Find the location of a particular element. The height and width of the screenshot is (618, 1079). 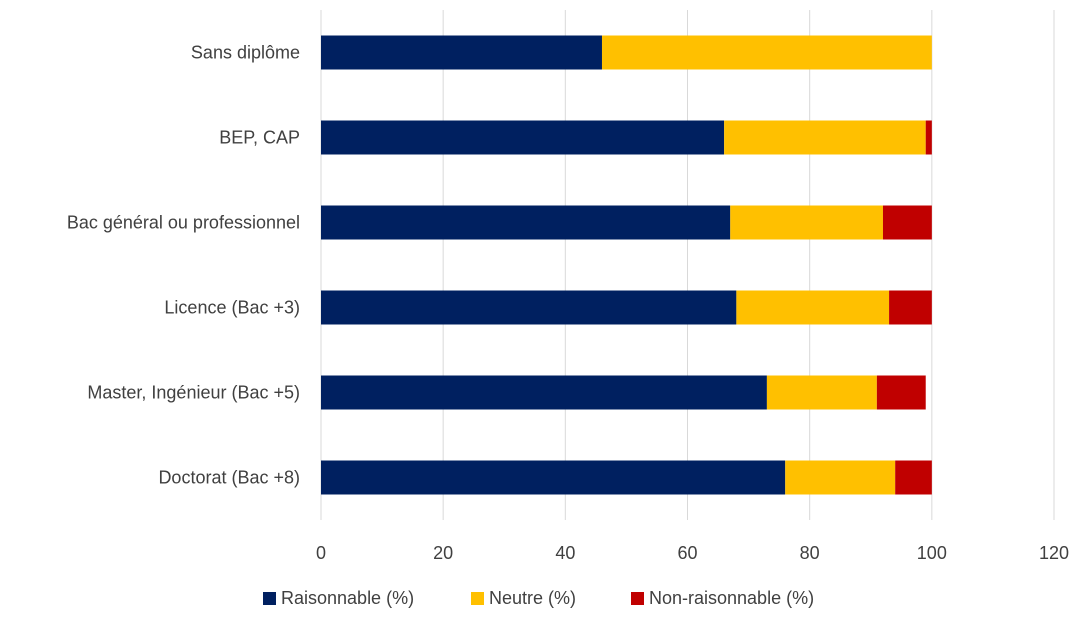

x-tick-label: 60 is located at coordinates (687, 553).